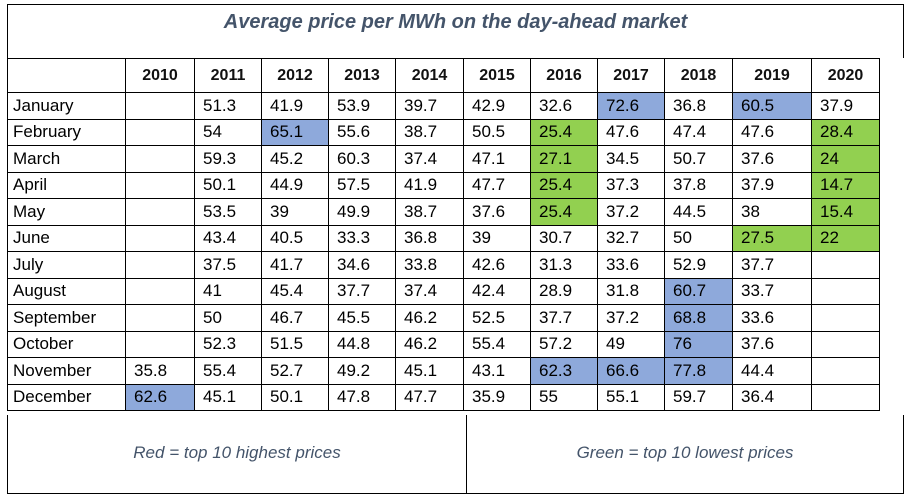 The image size is (911, 500). What do you see at coordinates (228, 212) in the screenshot?
I see `price-cell: 53.5` at bounding box center [228, 212].